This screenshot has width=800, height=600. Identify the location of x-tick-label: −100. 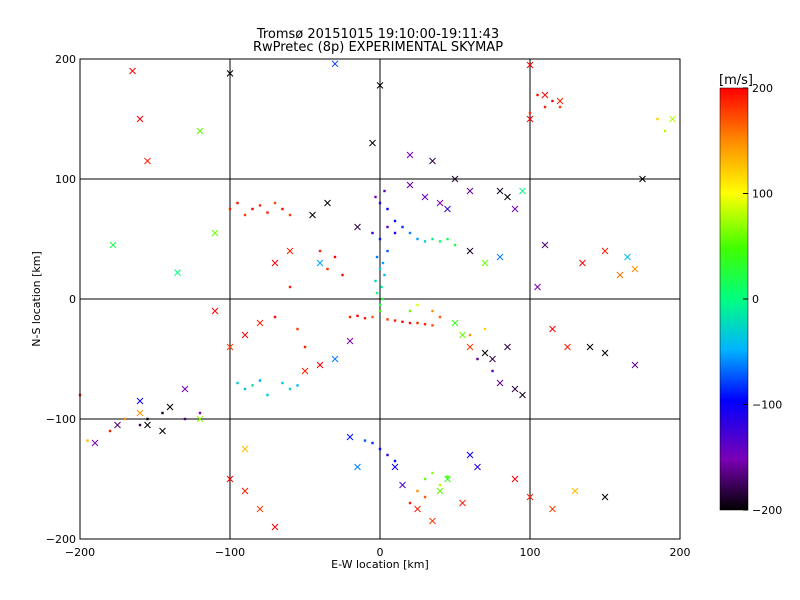
(230, 552).